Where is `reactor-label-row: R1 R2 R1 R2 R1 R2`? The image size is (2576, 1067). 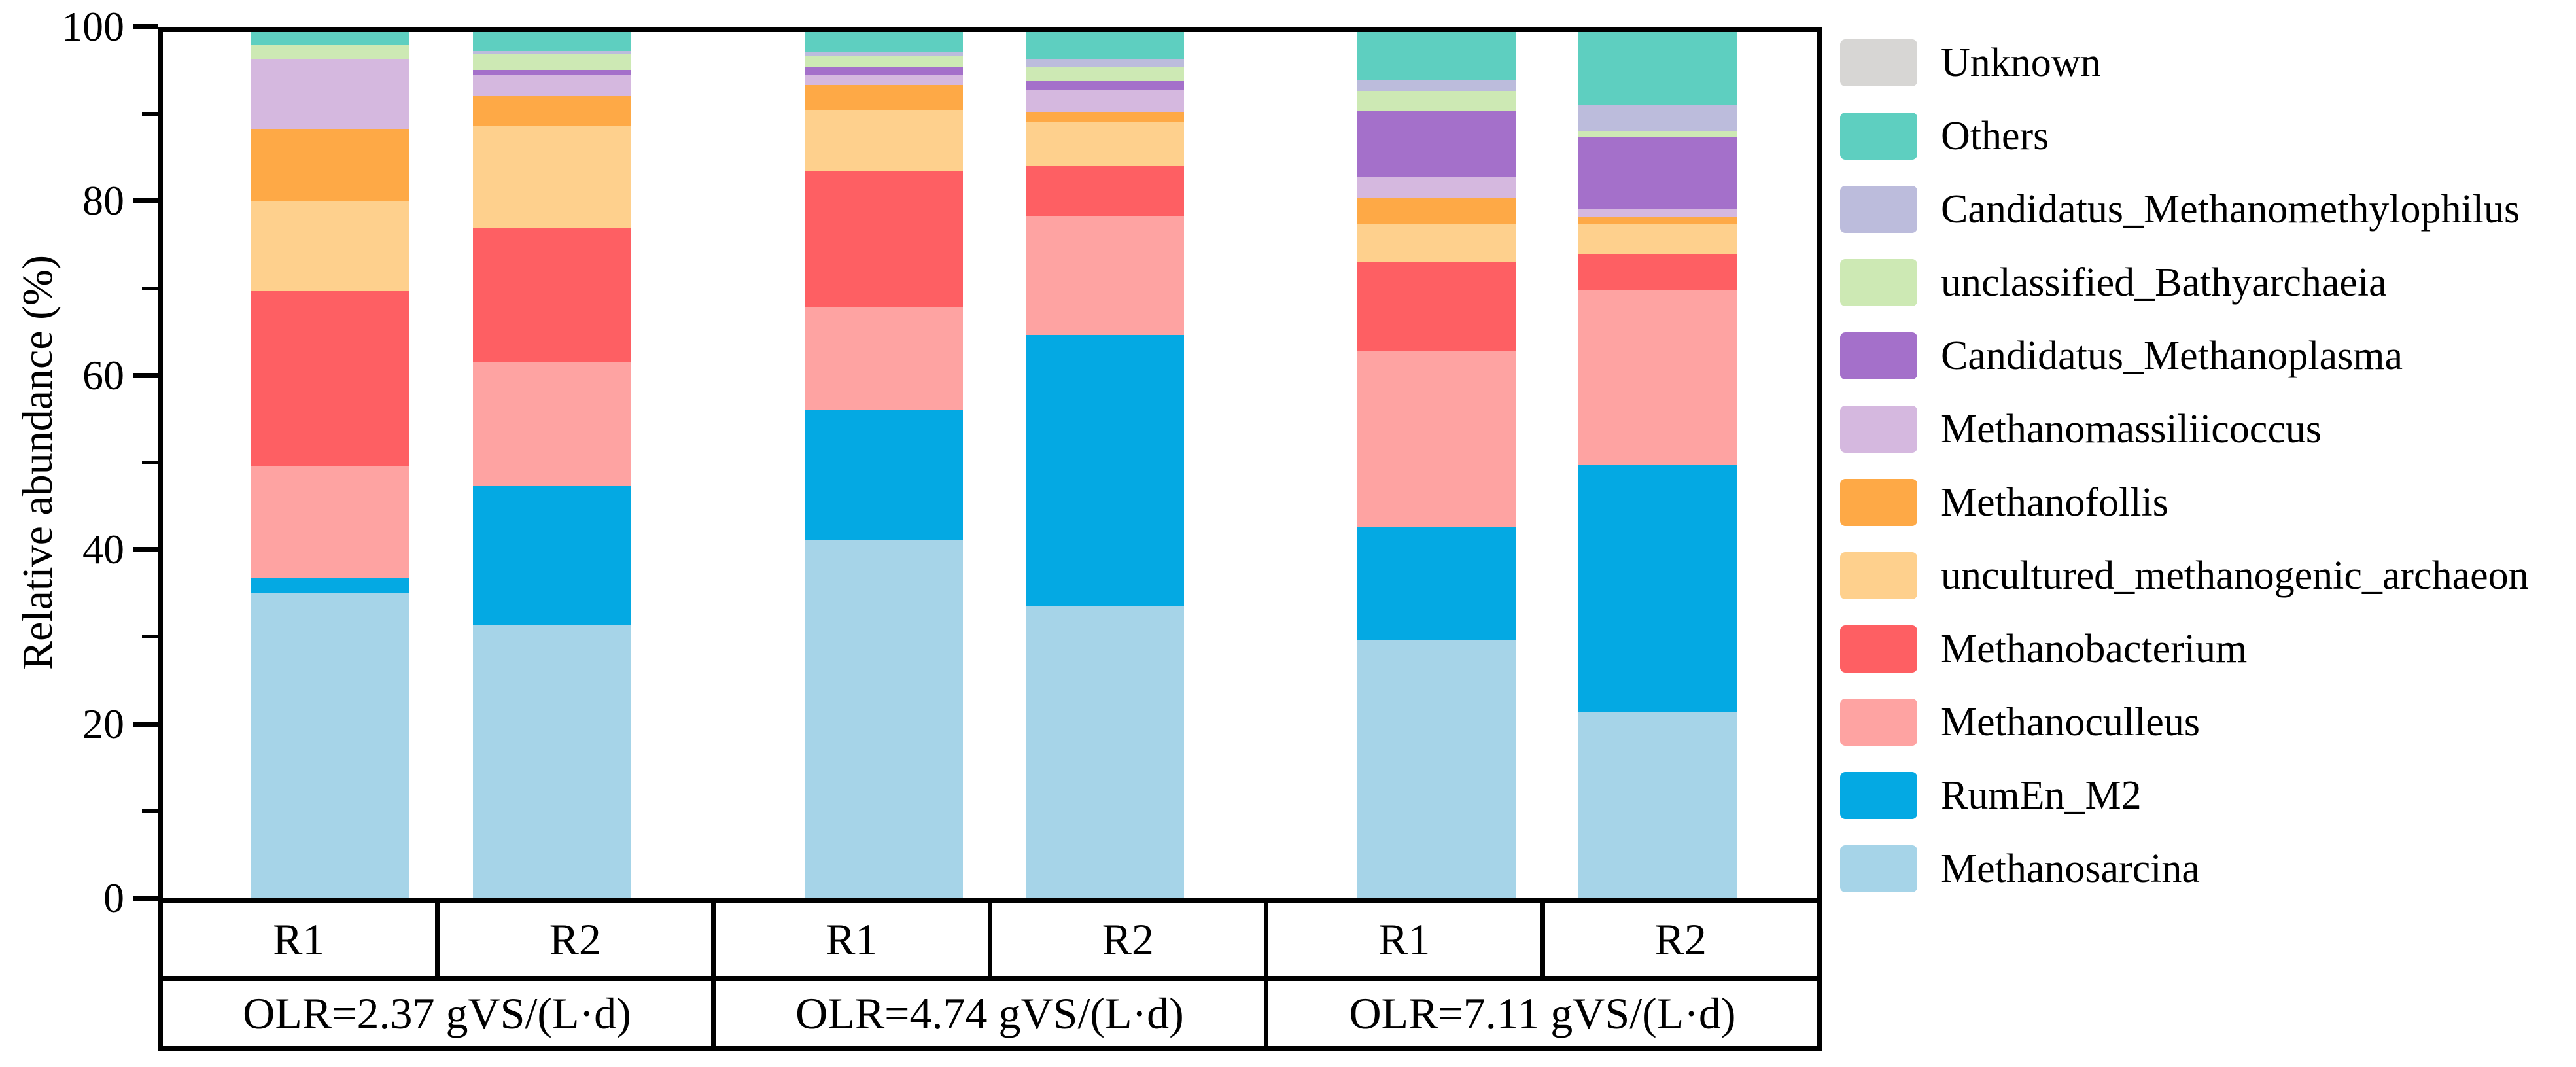 reactor-label-row: R1 R2 R1 R2 R1 R2 is located at coordinates (990, 942).